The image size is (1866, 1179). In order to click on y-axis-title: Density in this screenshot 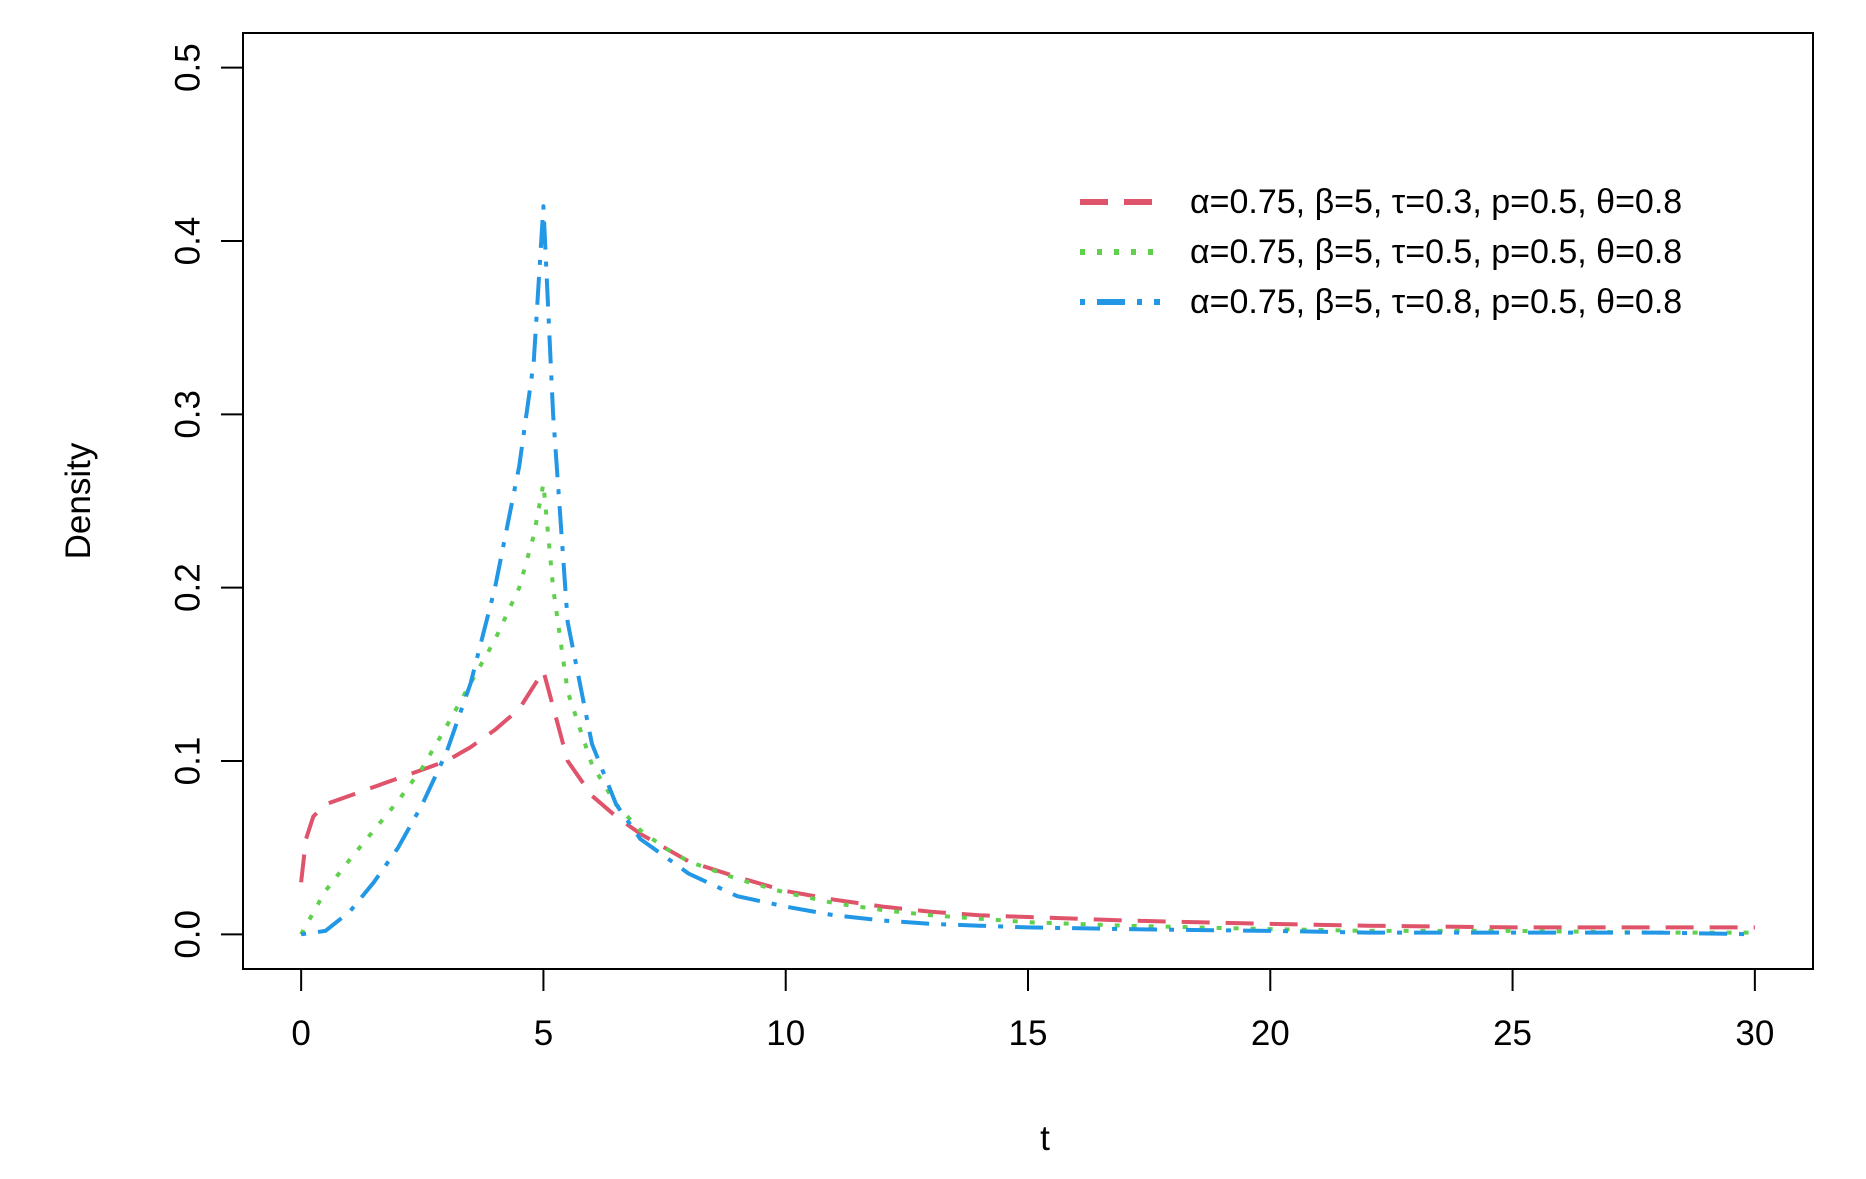, I will do `click(78, 500)`.